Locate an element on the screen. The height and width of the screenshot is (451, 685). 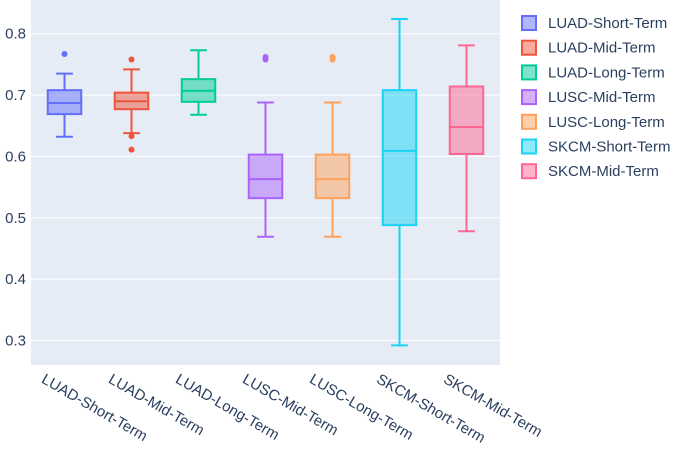
legend-item: LUAD-Long-Term is located at coordinates (593, 72).